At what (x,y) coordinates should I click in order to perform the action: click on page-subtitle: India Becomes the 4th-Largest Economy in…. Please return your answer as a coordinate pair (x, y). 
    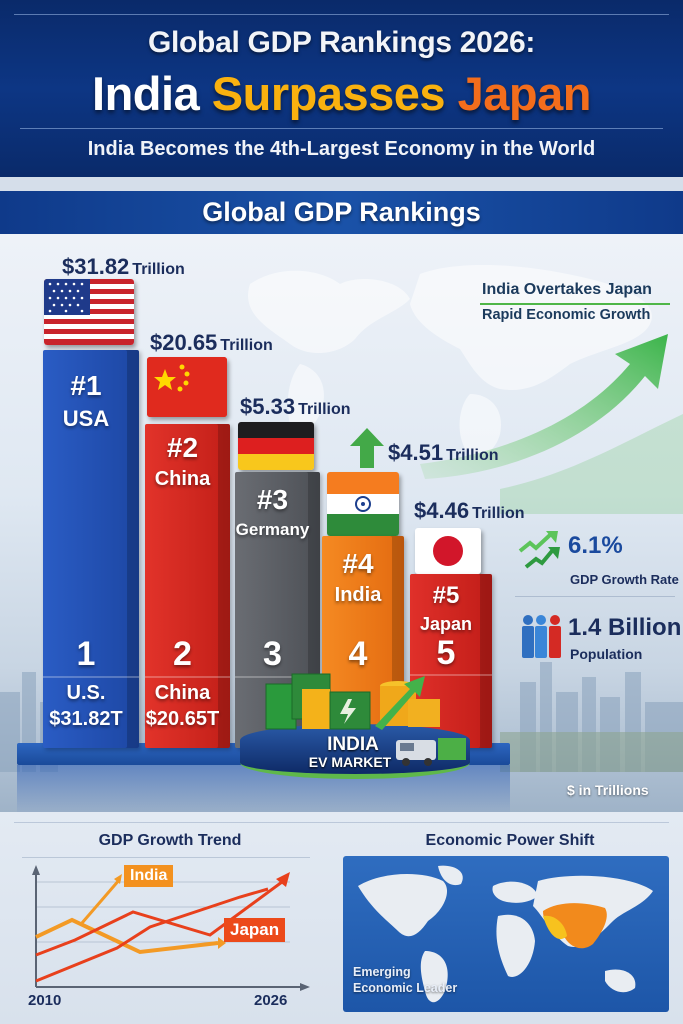
    Looking at the image, I should click on (341, 149).